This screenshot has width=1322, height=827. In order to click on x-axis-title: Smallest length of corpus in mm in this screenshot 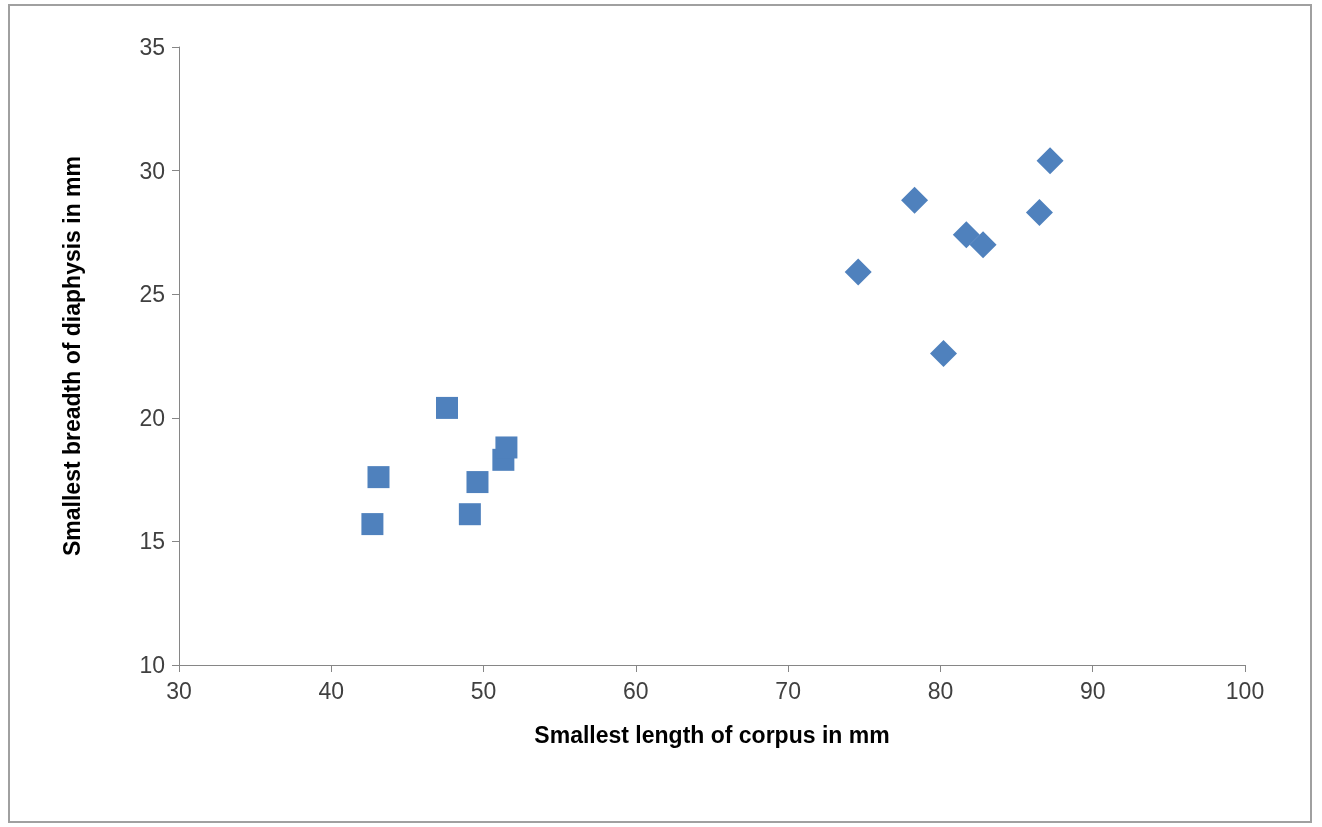, I will do `click(712, 734)`.